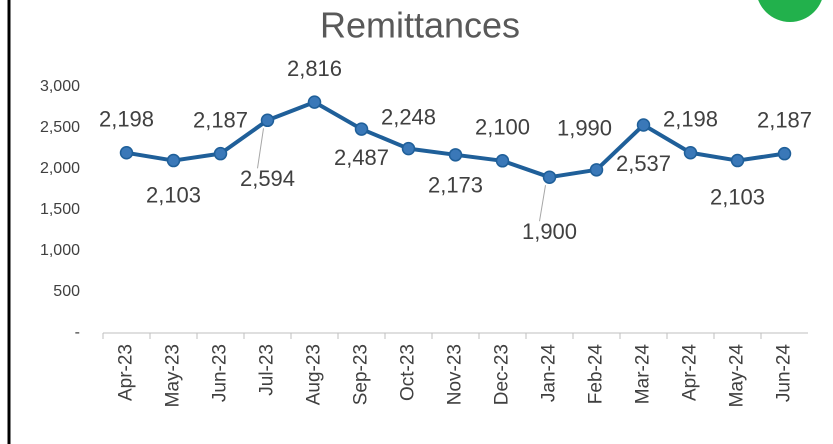 The width and height of the screenshot is (833, 444). Describe the element at coordinates (60, 86) in the screenshot. I see `y-tick-label: 3,000` at that location.